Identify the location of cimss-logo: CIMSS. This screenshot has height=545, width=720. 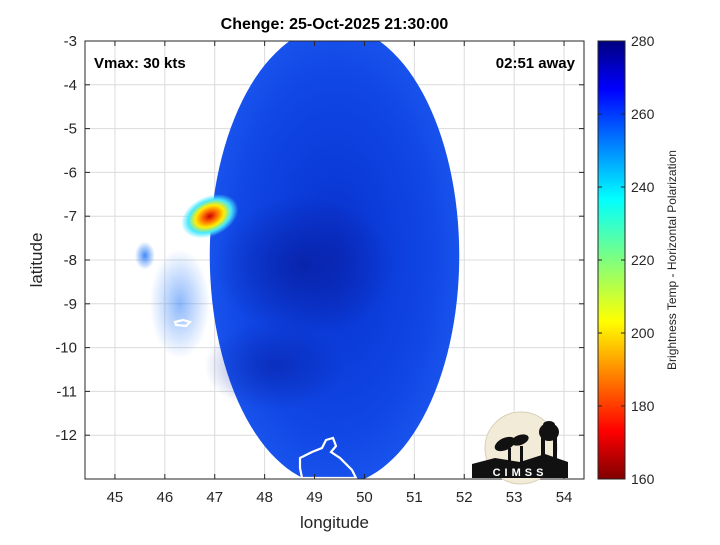
(520, 448).